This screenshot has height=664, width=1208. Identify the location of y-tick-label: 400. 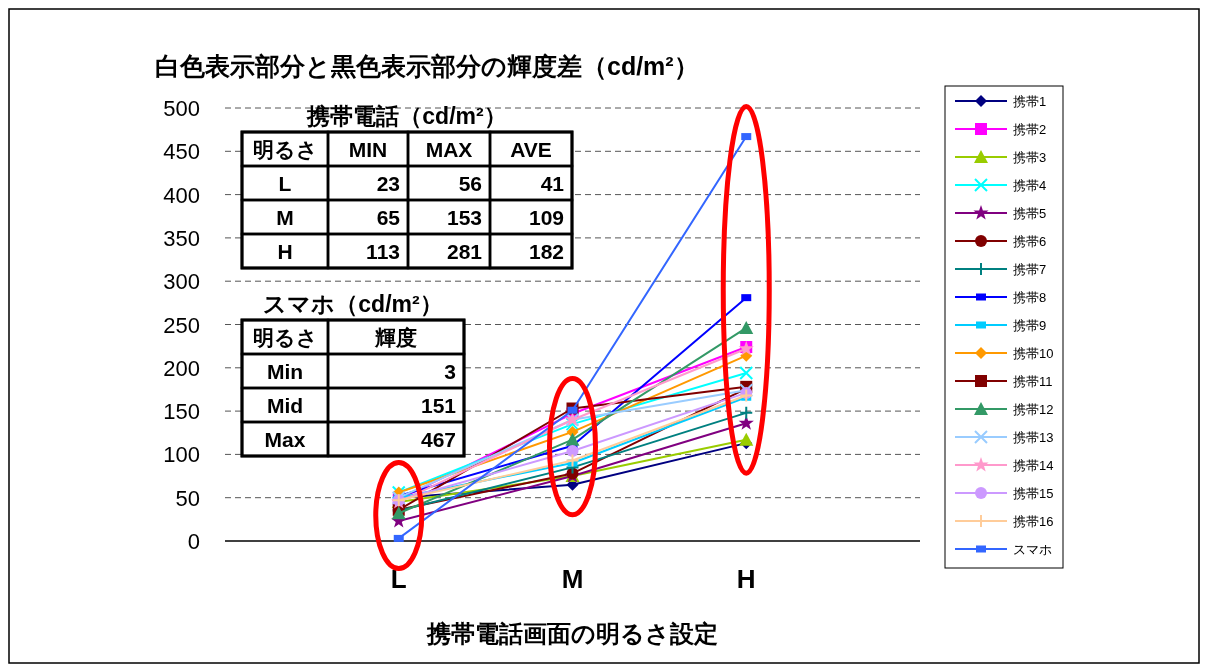
(181, 195).